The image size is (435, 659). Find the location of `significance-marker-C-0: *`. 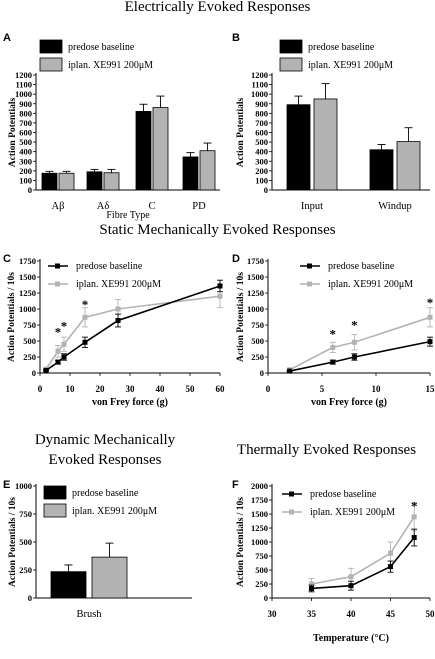

significance-marker-C-0: * is located at coordinates (58, 331).